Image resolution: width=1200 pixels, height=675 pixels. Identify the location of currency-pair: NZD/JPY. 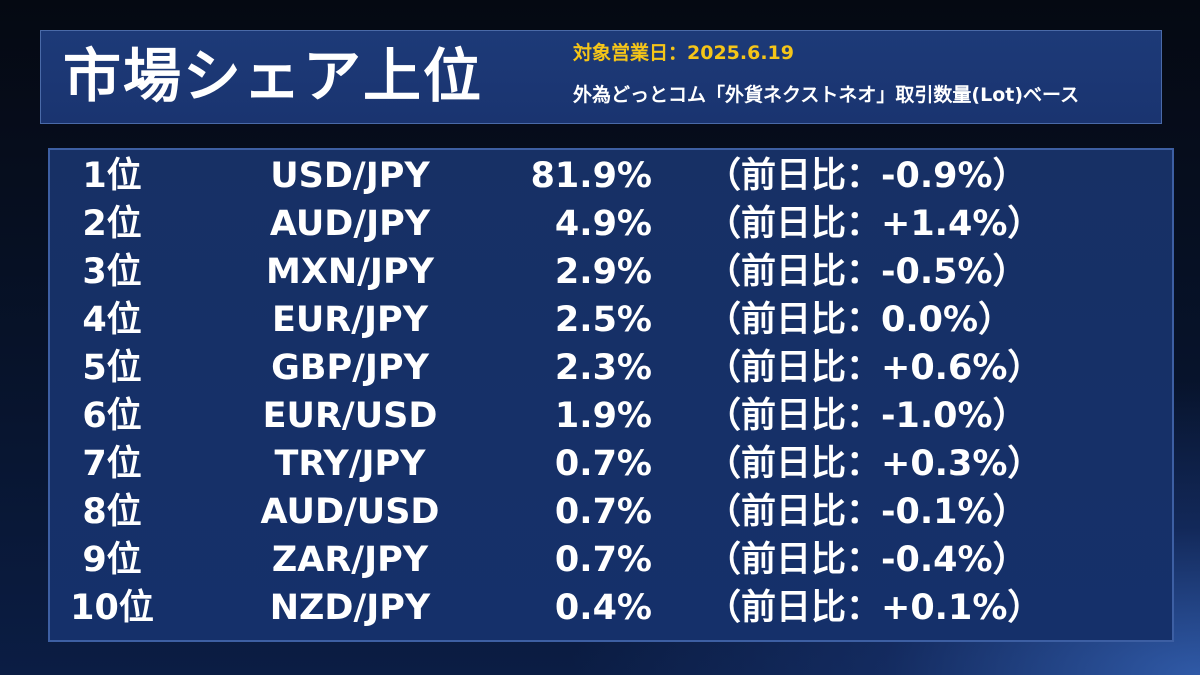
(350, 608).